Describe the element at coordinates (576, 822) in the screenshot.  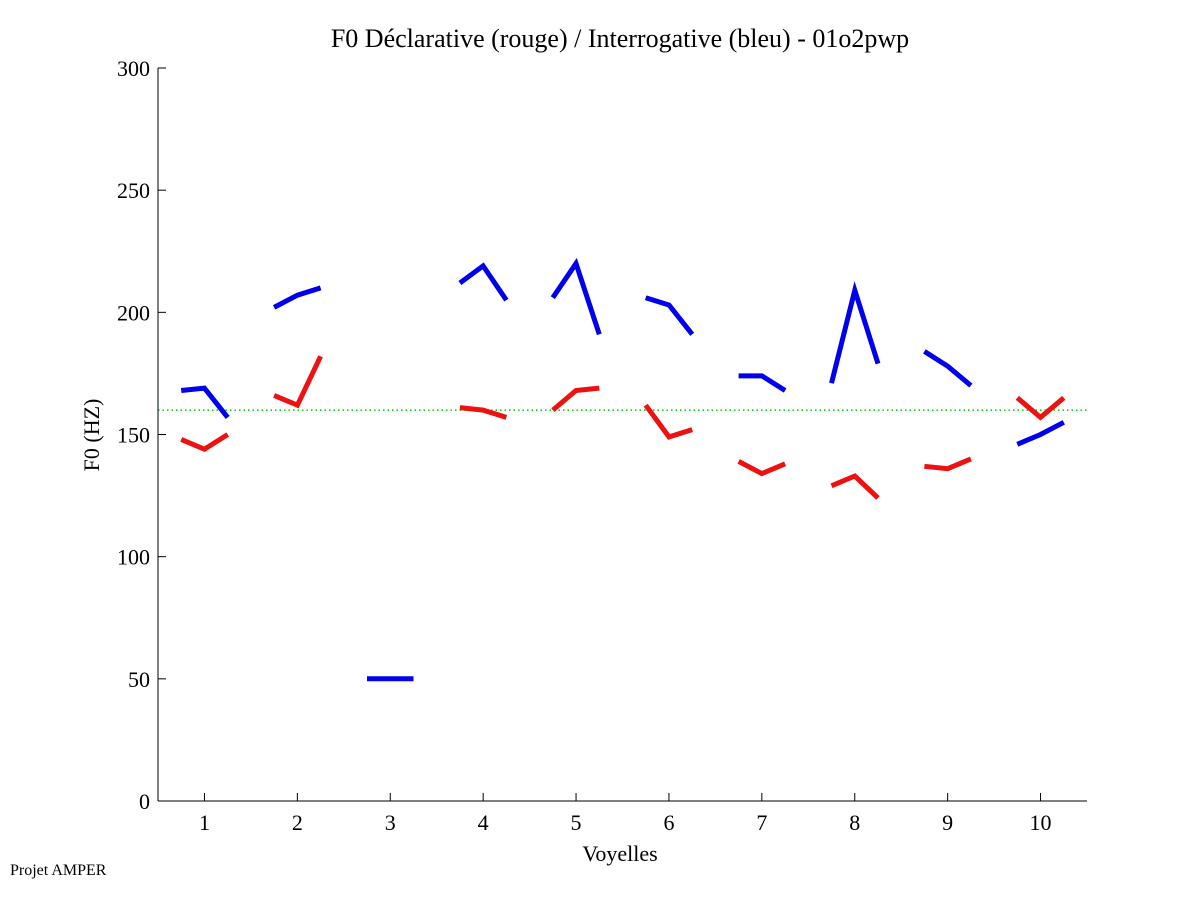
I see `x-tick-label-5: 5` at that location.